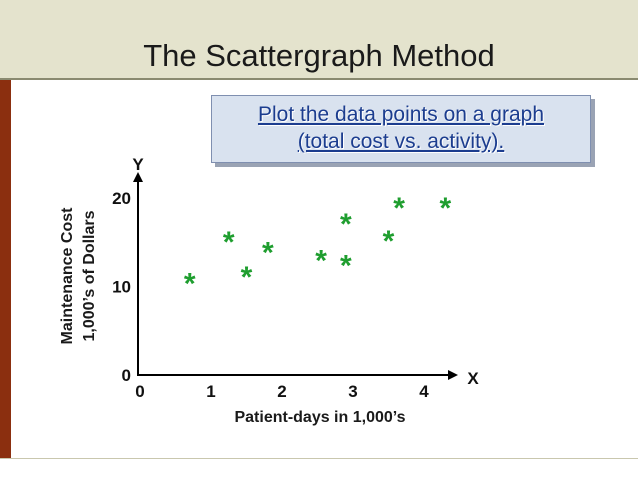  What do you see at coordinates (401, 114) in the screenshot?
I see `callout-line-1: Plot the data points on a graph` at bounding box center [401, 114].